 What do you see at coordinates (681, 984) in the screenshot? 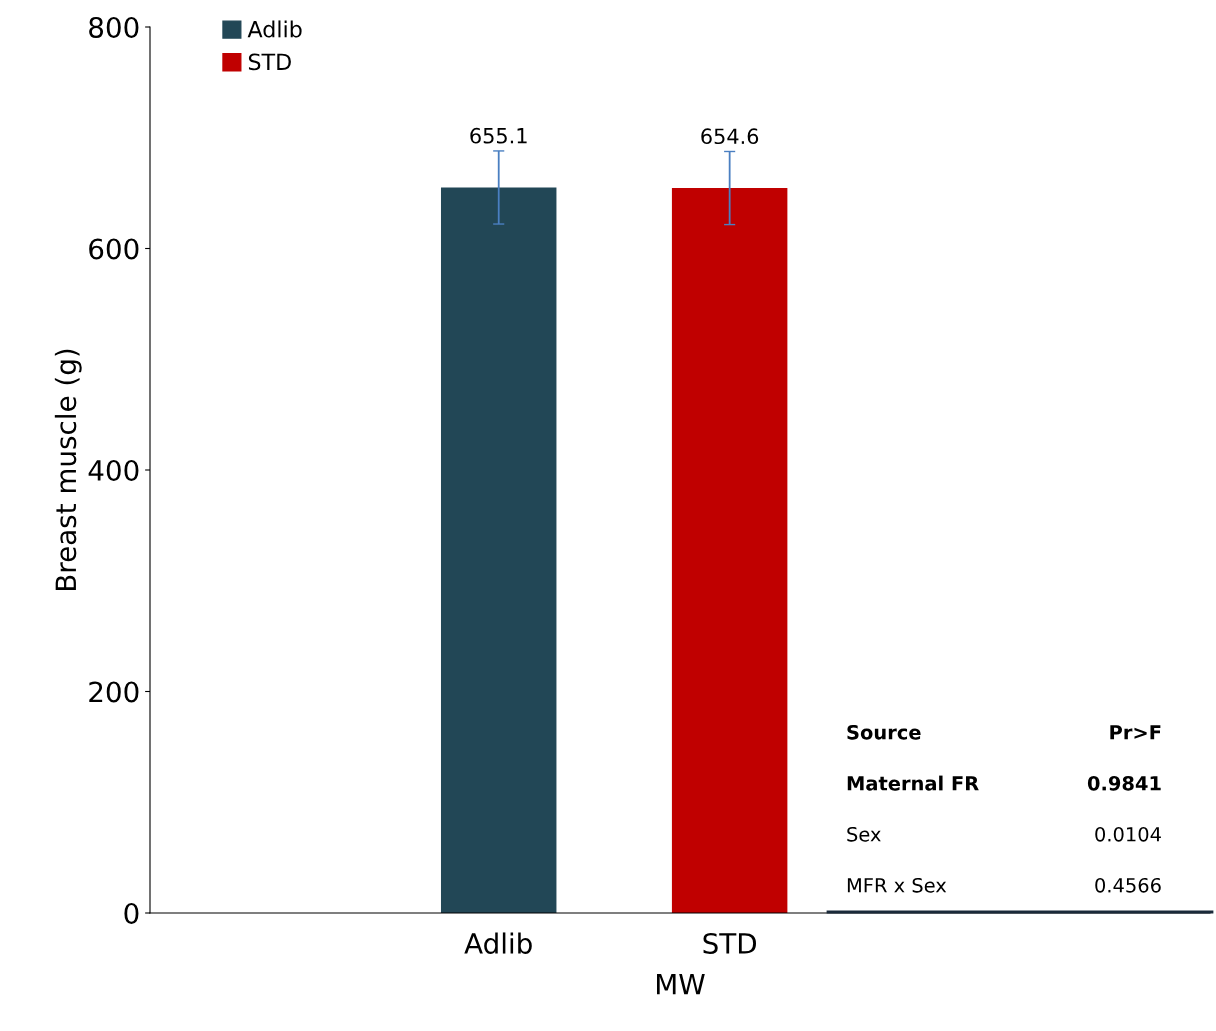
I see `x-axis-title: MW` at bounding box center [681, 984].